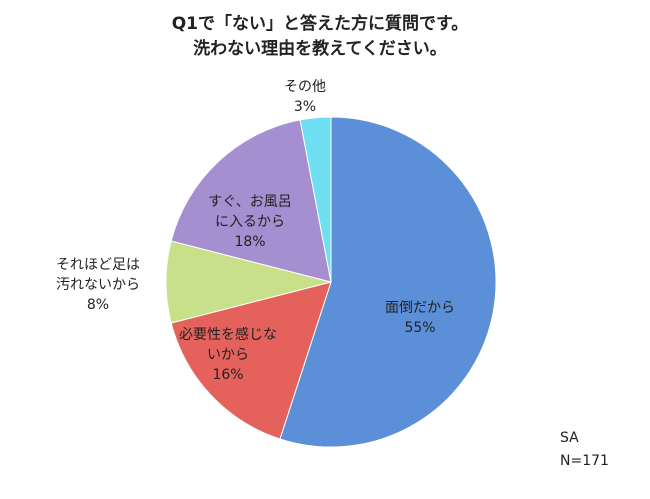 This screenshot has height=499, width=650. Describe the element at coordinates (420, 308) in the screenshot. I see `slice-label: 面倒だから` at that location.